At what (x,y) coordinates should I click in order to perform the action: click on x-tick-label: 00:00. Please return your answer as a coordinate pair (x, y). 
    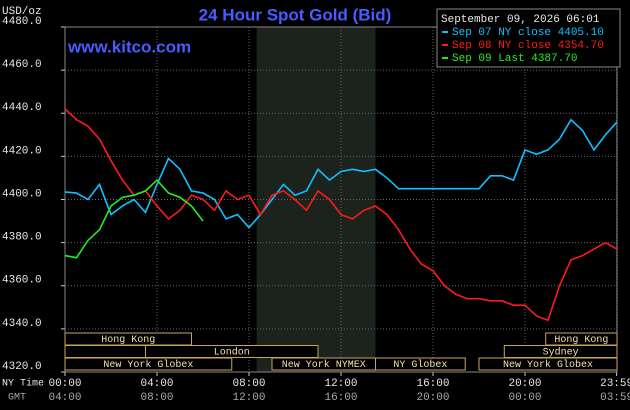
    Looking at the image, I should click on (64, 384).